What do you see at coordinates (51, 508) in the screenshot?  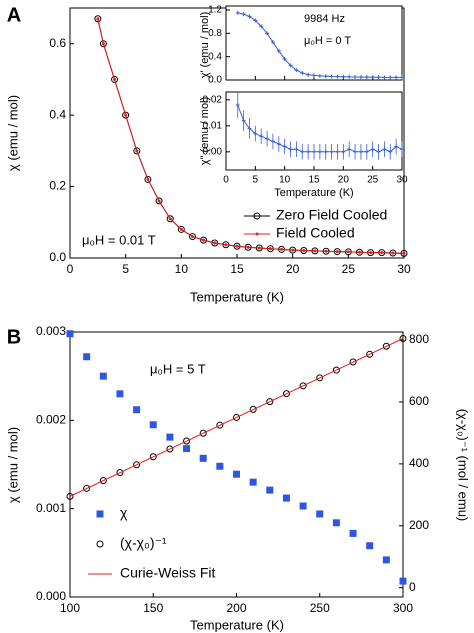 I see `y-tick-label: 0.001` at bounding box center [51, 508].